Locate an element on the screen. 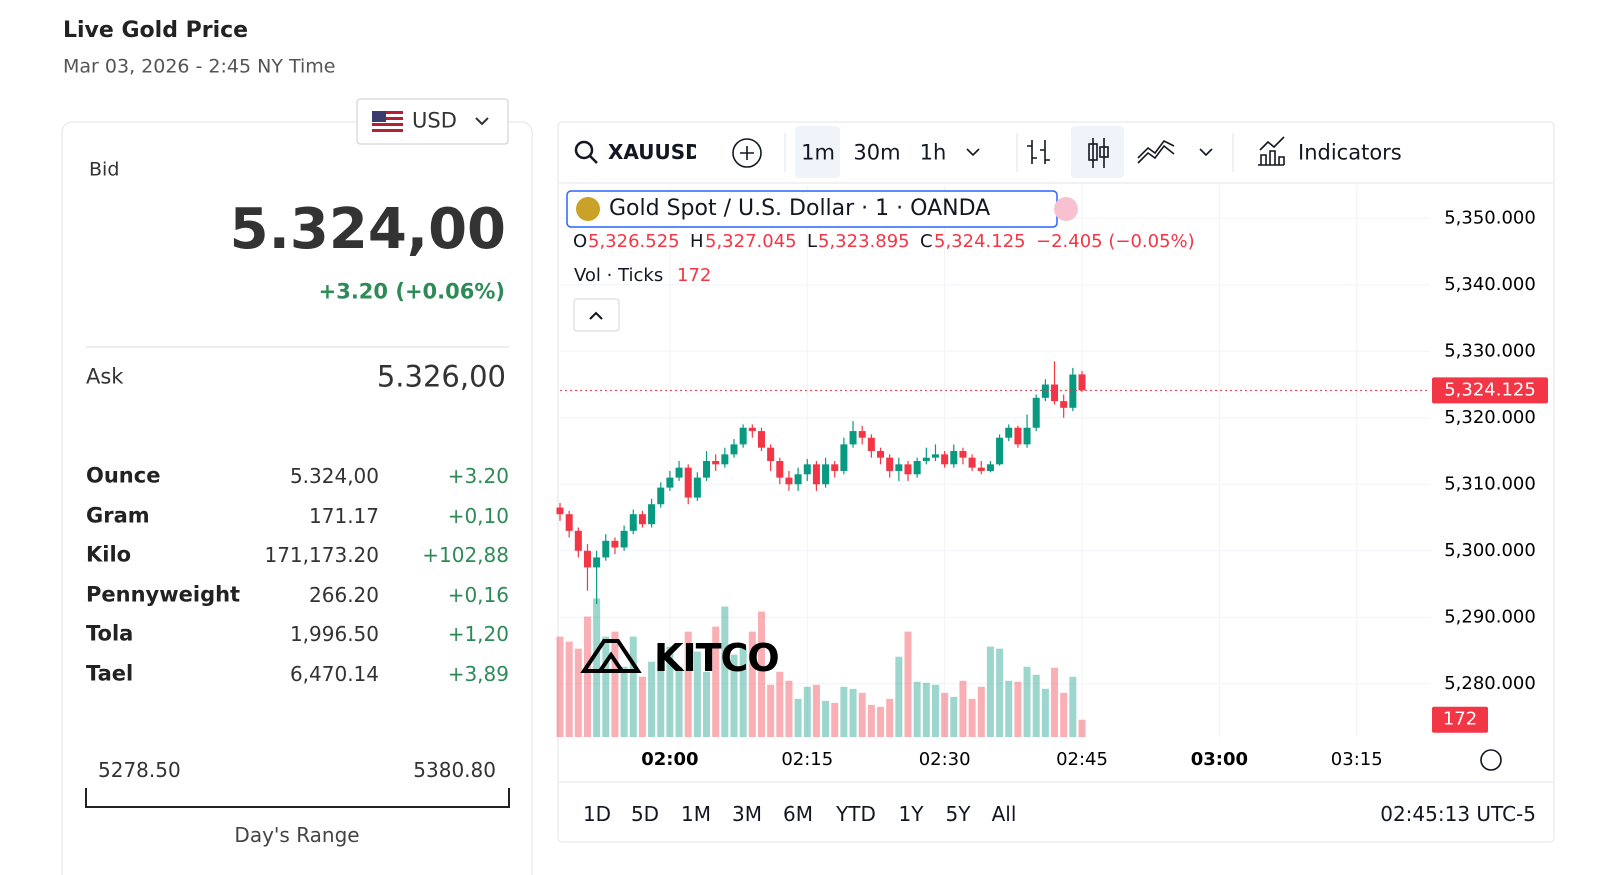 This screenshot has width=1600, height=875. chevrons is located at coordinates (1089, 152).